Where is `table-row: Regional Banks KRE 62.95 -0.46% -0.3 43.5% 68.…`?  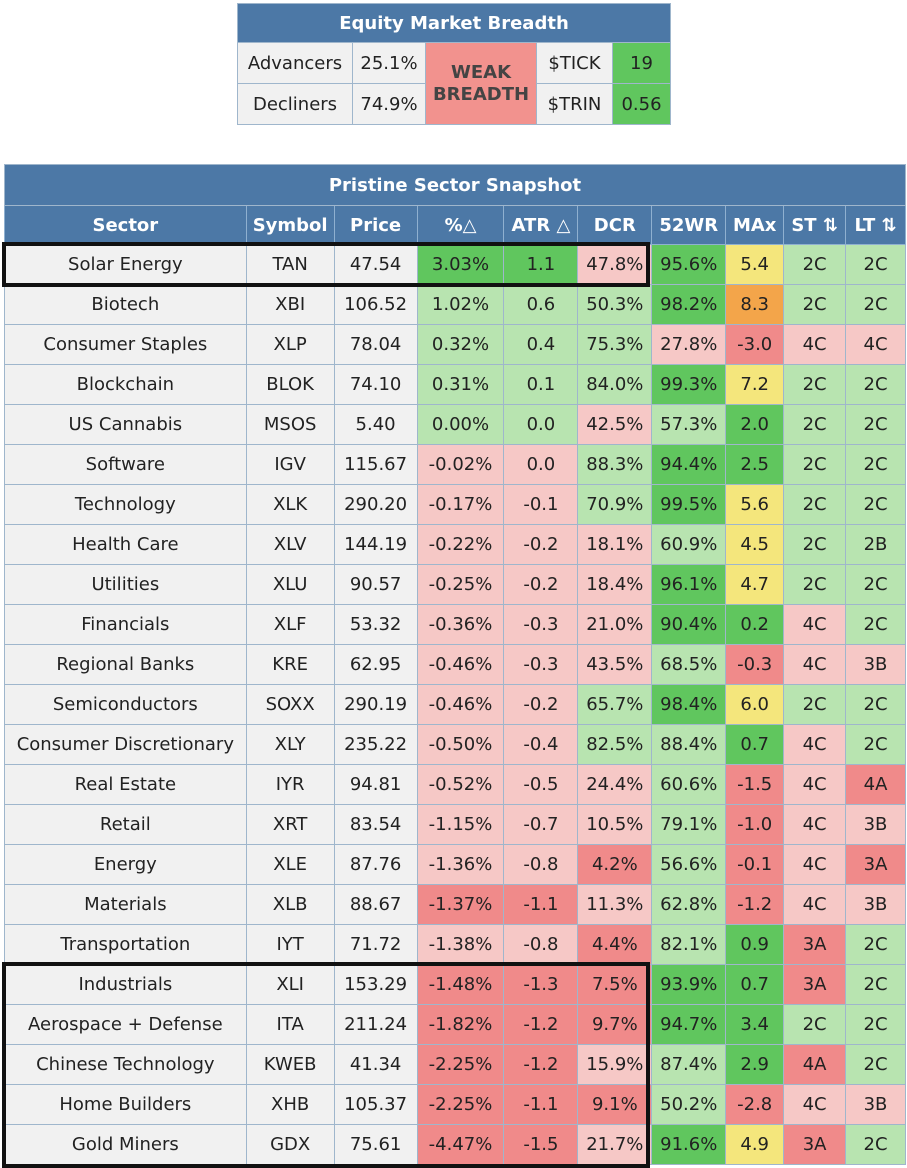
table-row: Regional Banks KRE 62.95 -0.46% -0.3 43.5% 68.… is located at coordinates (455, 664).